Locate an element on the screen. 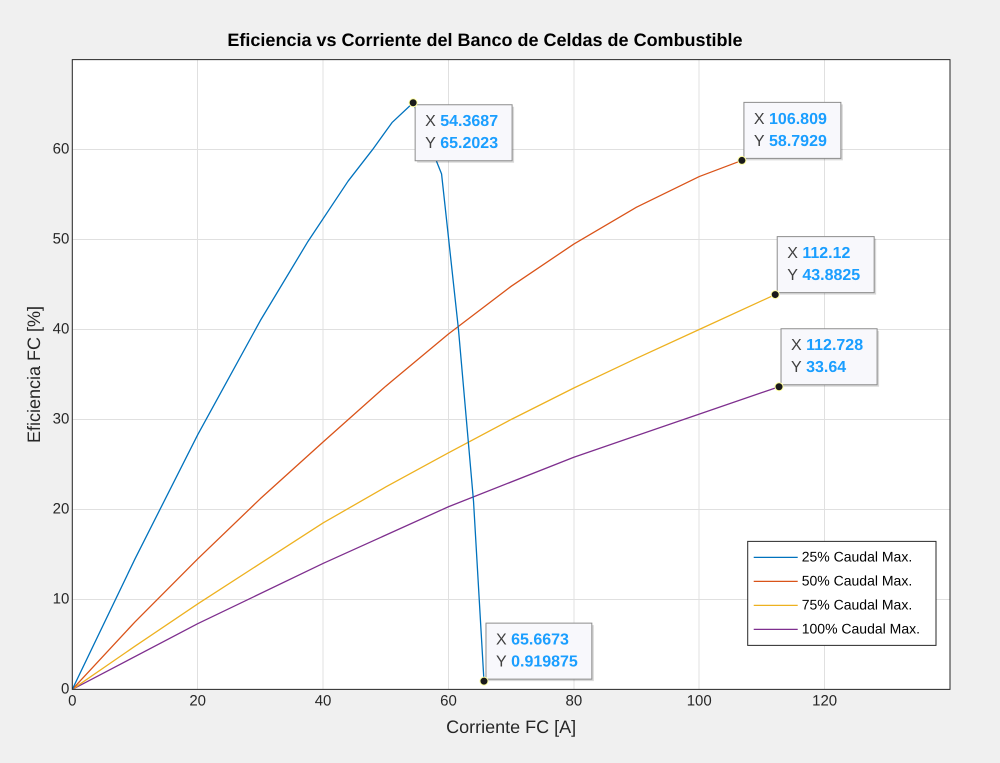  y-tick-label: 0 is located at coordinates (65, 689).